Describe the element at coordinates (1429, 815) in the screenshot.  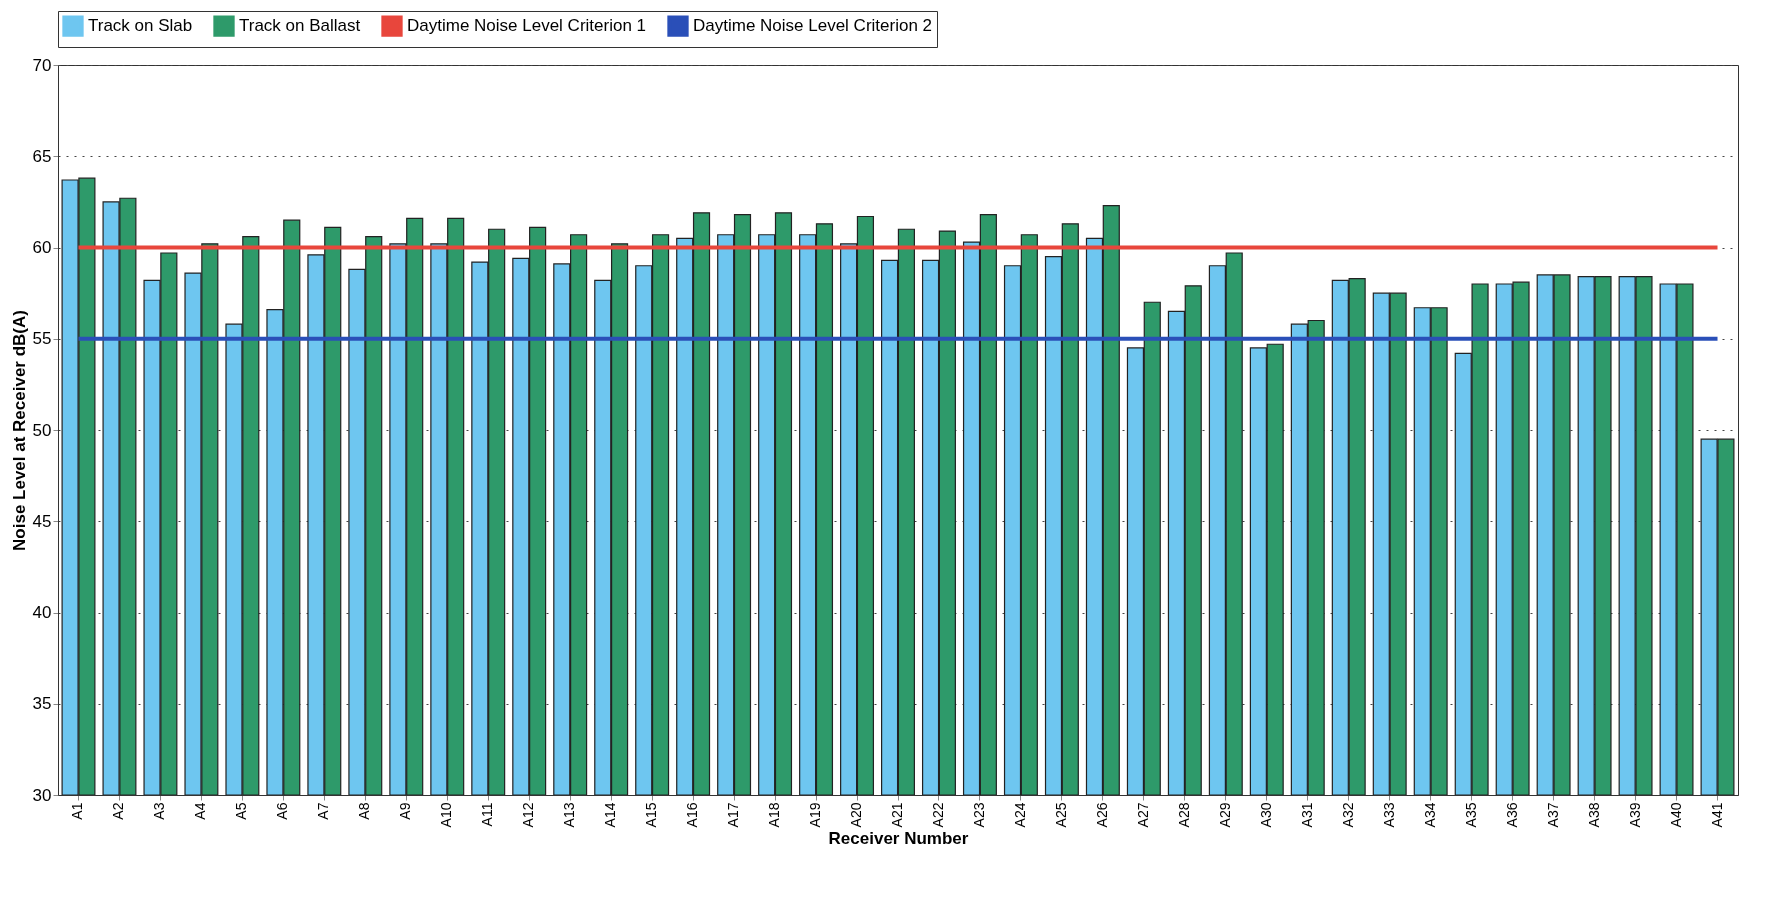
I see `x-tick-label: A34` at that location.